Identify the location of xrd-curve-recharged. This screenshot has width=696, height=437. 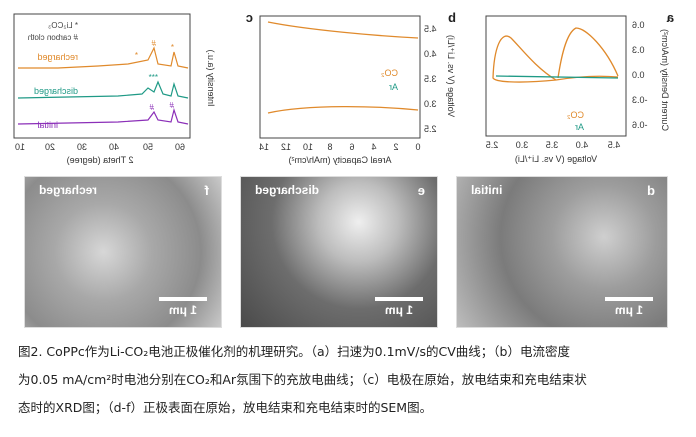
(103, 57).